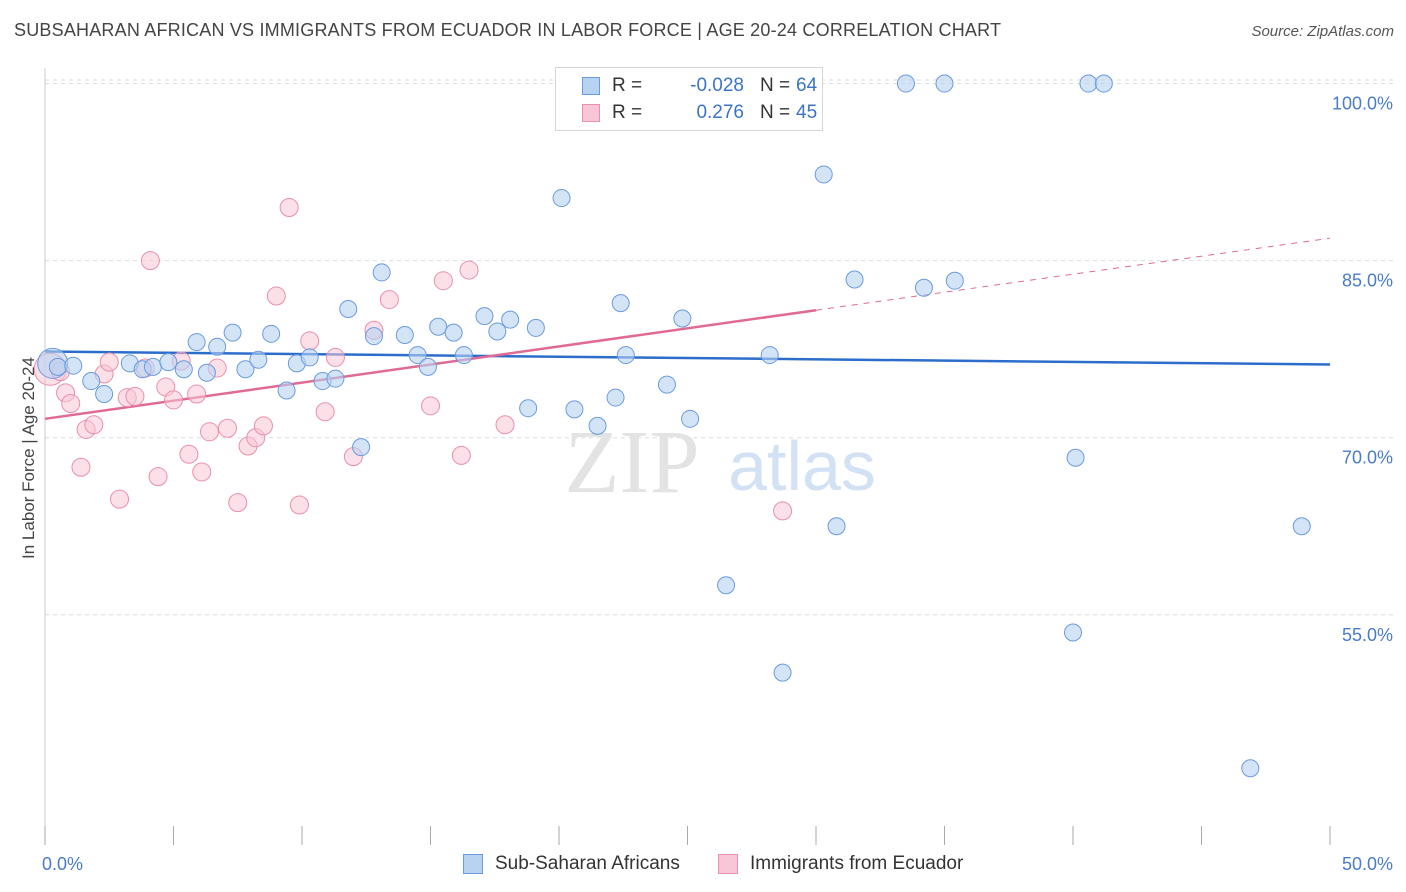 Image resolution: width=1406 pixels, height=892 pixels. Describe the element at coordinates (717, 85) in the screenshot. I see `legend-r-value: -0.028` at that location.